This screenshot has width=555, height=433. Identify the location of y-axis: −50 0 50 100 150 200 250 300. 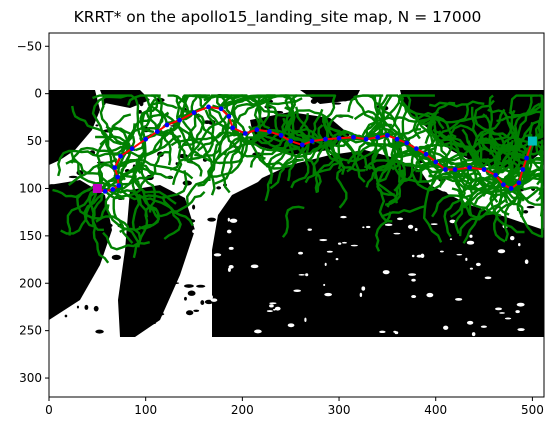
(33, 212).